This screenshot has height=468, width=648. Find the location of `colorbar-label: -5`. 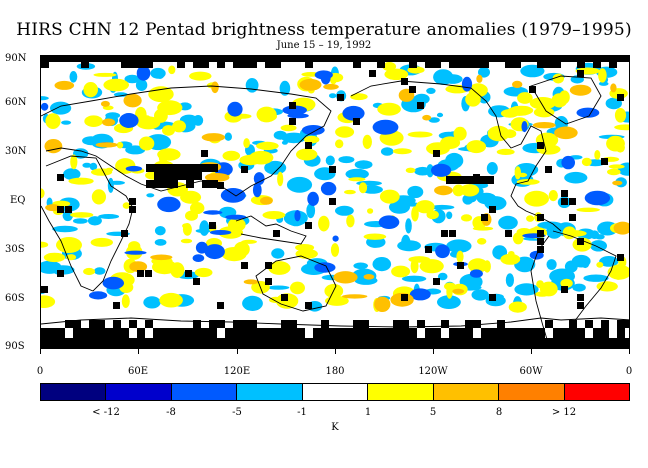

colorbar-label: -5 is located at coordinates (237, 412).